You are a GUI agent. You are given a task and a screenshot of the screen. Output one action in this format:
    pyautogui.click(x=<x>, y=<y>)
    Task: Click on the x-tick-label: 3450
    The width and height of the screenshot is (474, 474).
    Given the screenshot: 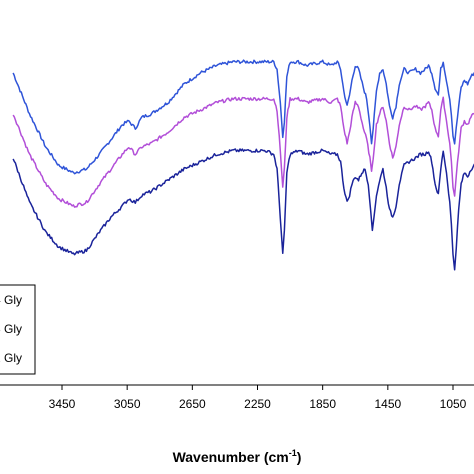 What is the action you would take?
    pyautogui.click(x=62, y=404)
    